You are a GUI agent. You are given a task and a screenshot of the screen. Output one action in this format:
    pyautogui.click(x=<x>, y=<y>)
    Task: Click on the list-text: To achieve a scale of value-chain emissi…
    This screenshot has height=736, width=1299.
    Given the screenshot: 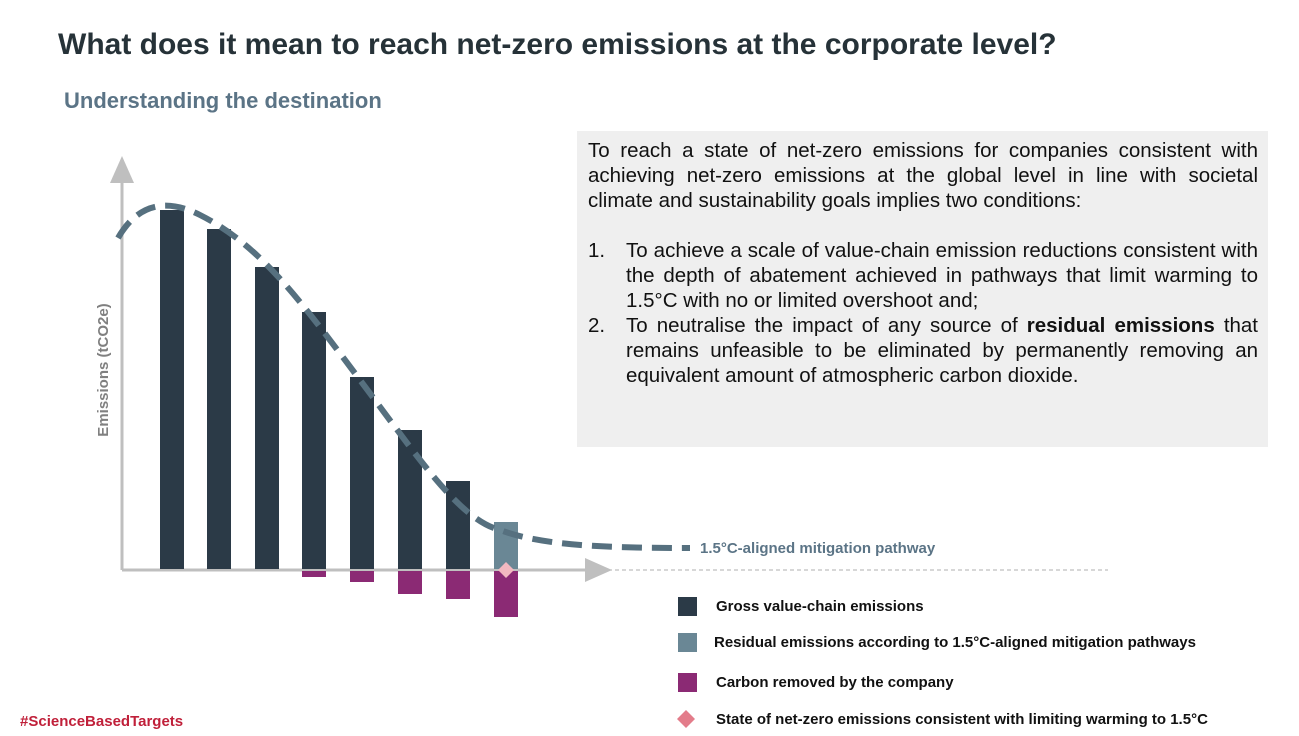 What is the action you would take?
    pyautogui.click(x=942, y=275)
    